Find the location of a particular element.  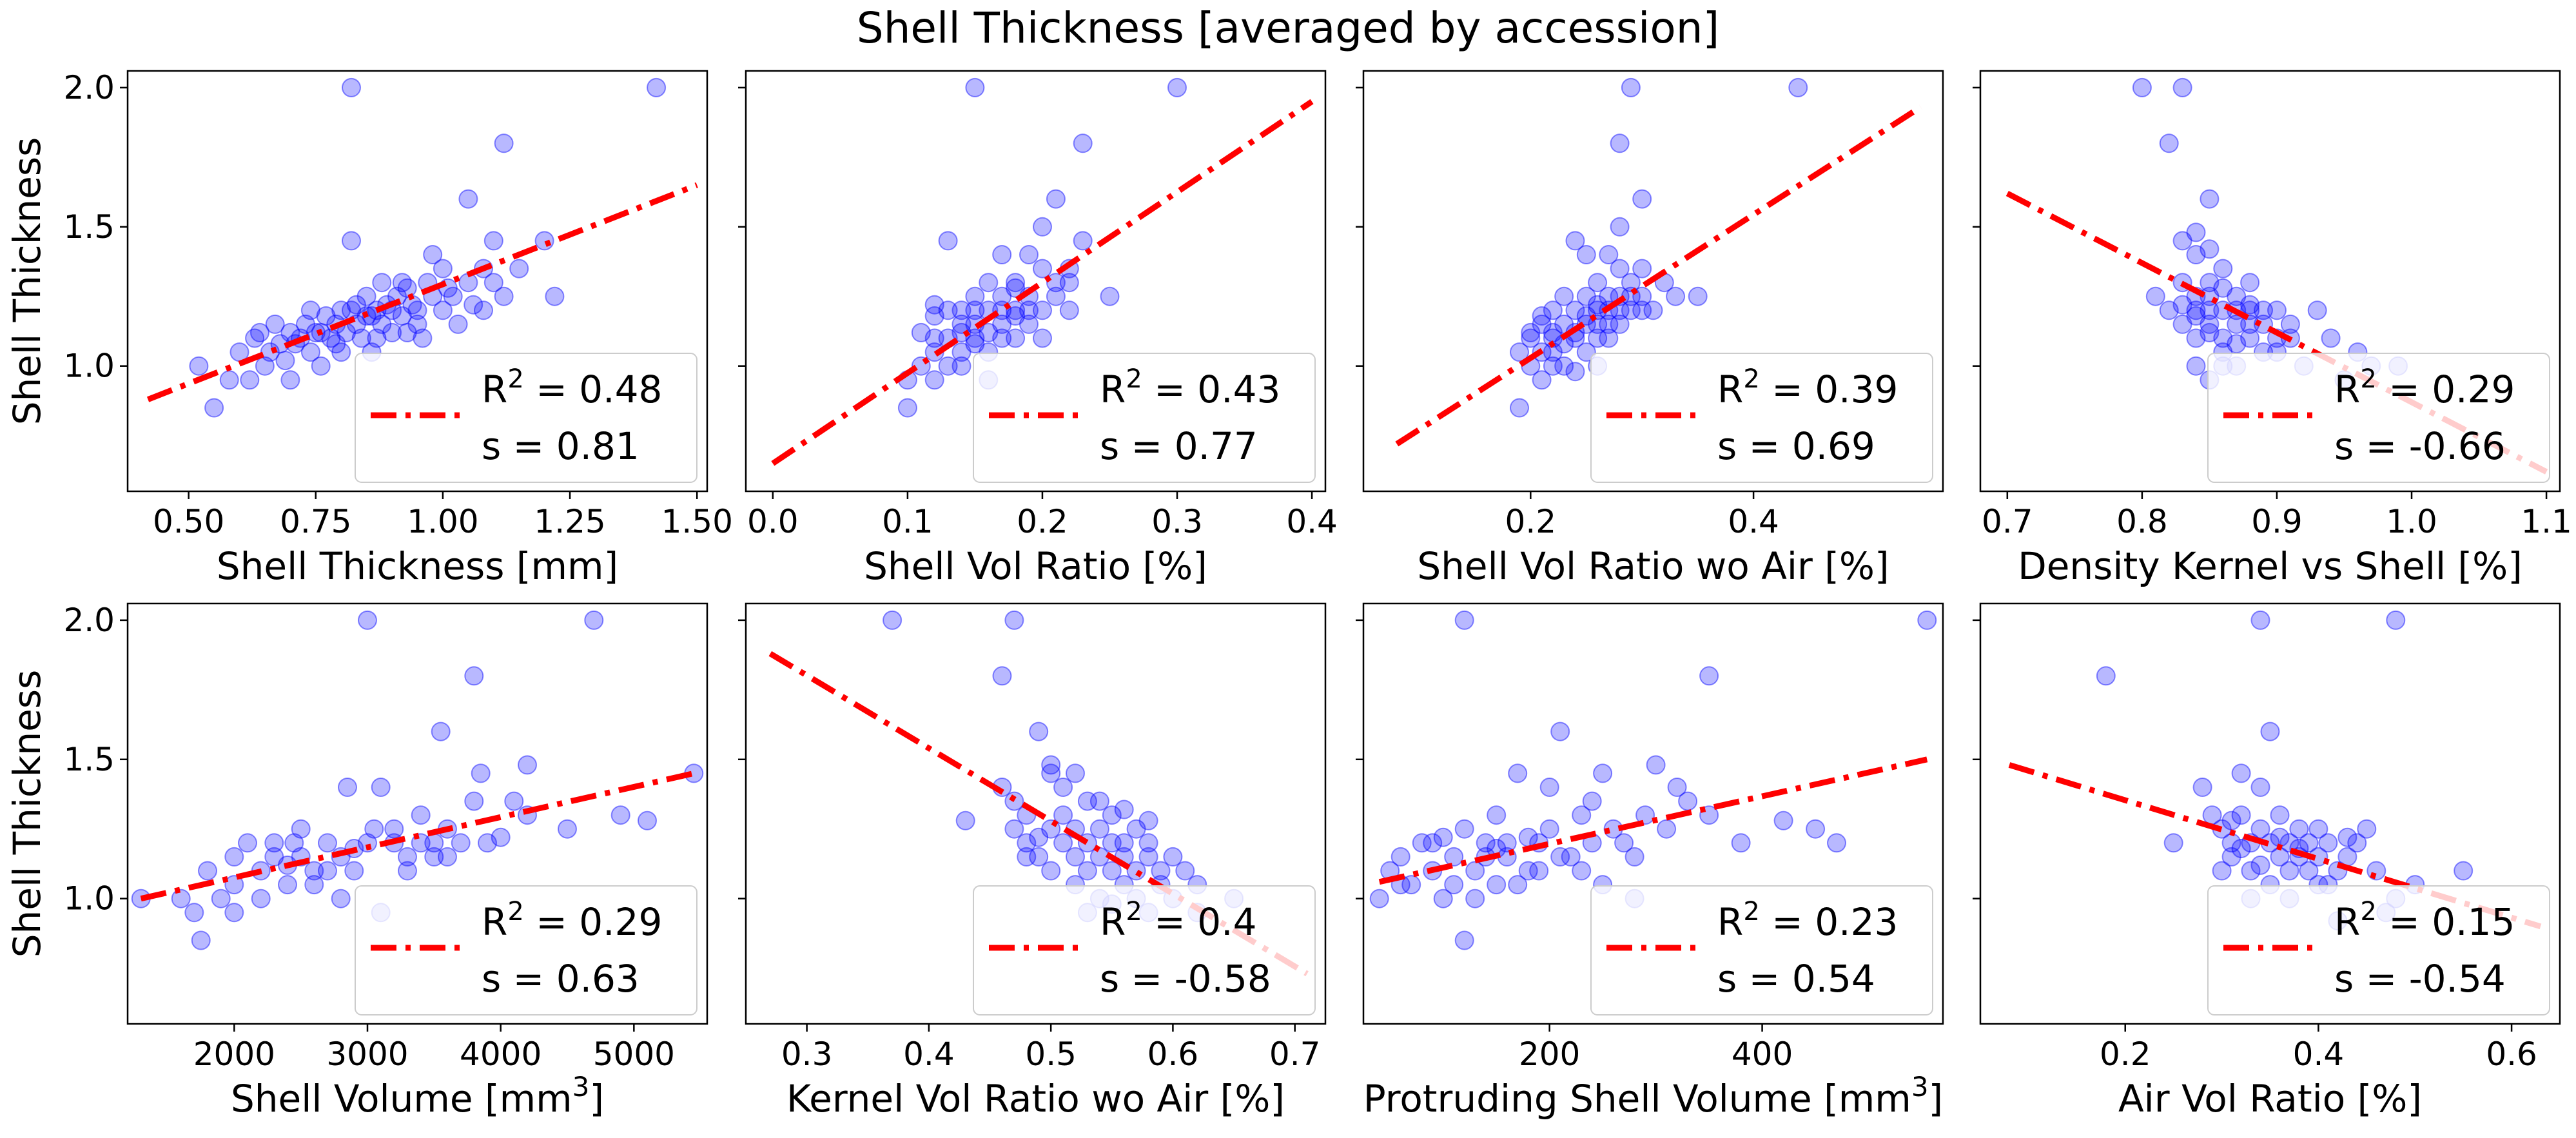

y-tick-label: 1.0 is located at coordinates (89, 367).